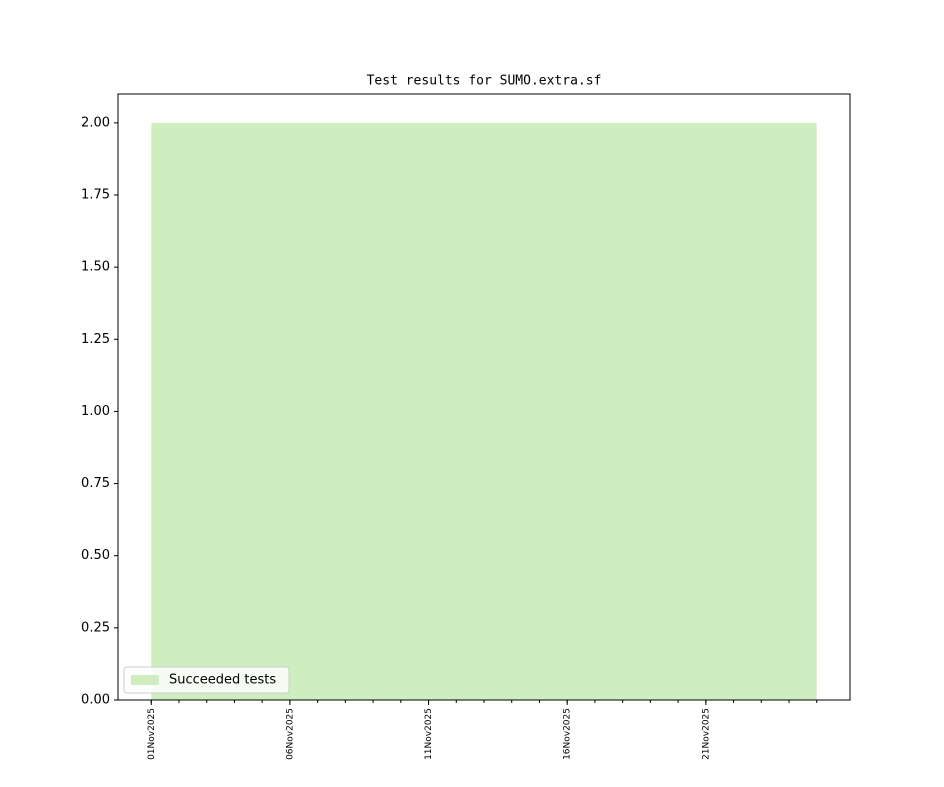 This screenshot has width=944, height=787. I want to click on y-tick-label: 1.50, so click(95, 267).